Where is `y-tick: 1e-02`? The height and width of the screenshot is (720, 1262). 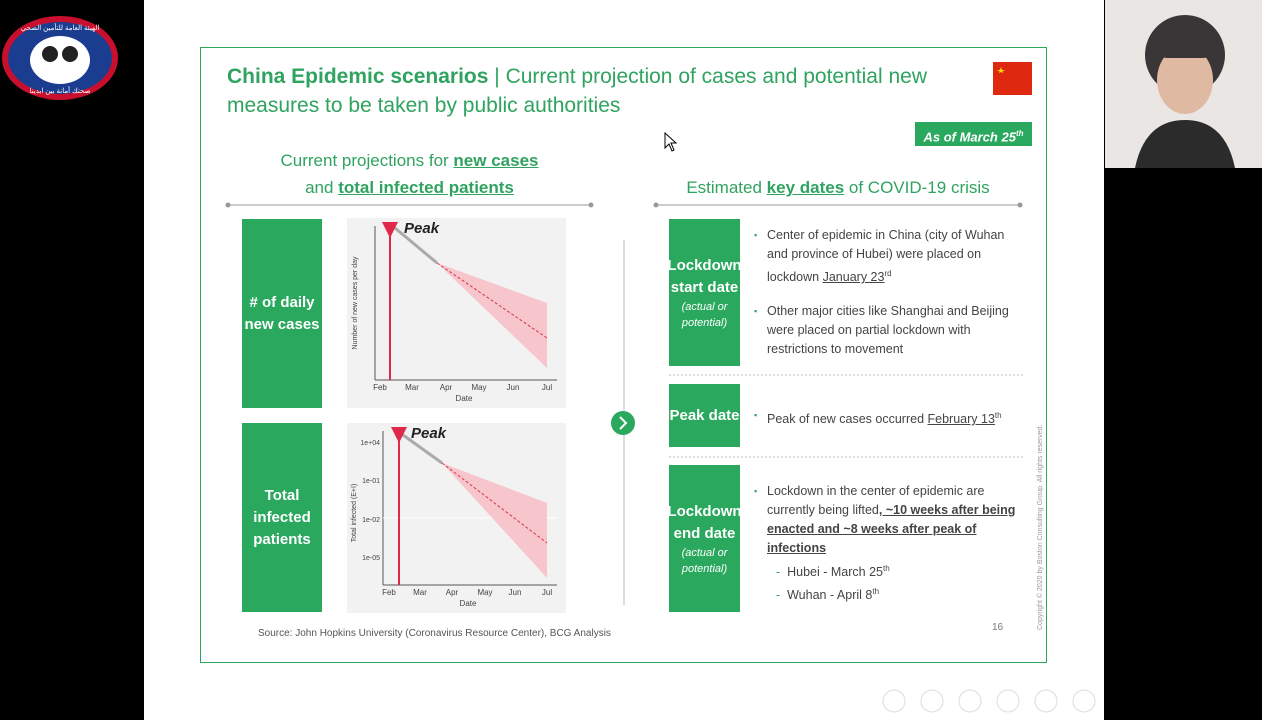 y-tick: 1e-02 is located at coordinates (371, 520).